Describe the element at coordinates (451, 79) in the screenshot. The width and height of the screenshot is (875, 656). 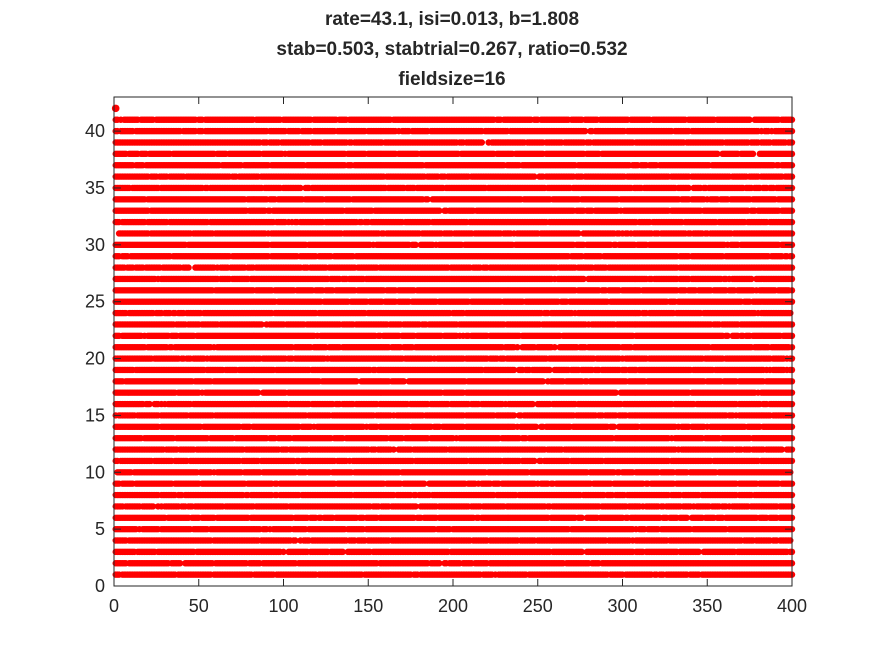
I see `chart-title-line-3: fieldsize=16` at that location.